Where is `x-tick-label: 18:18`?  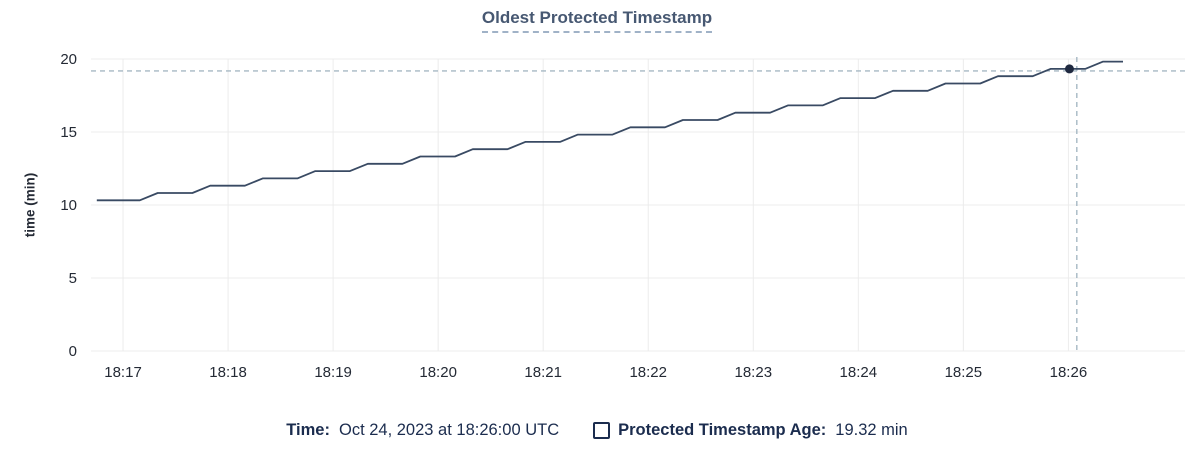
x-tick-label: 18:18 is located at coordinates (228, 372).